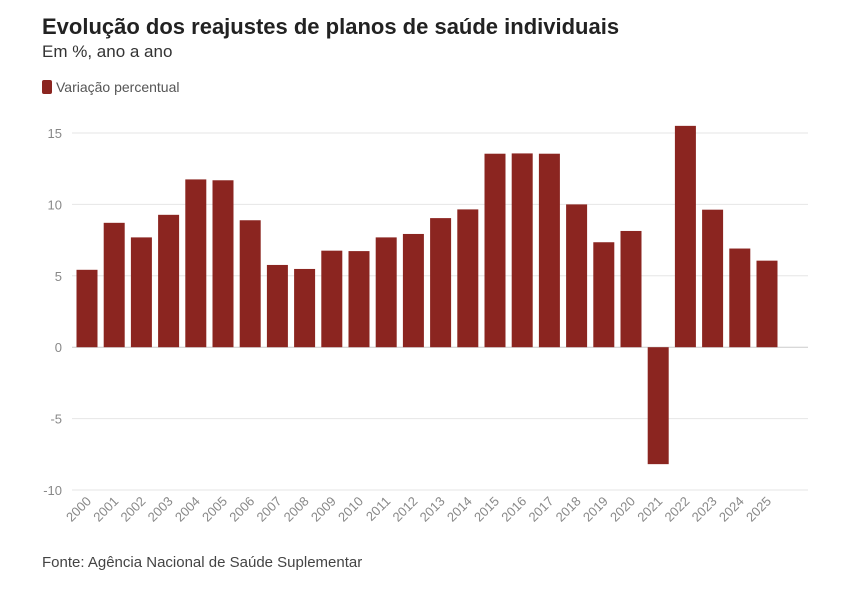 The width and height of the screenshot is (859, 591). Describe the element at coordinates (486, 509) in the screenshot. I see `x-tick-label: 2015` at that location.